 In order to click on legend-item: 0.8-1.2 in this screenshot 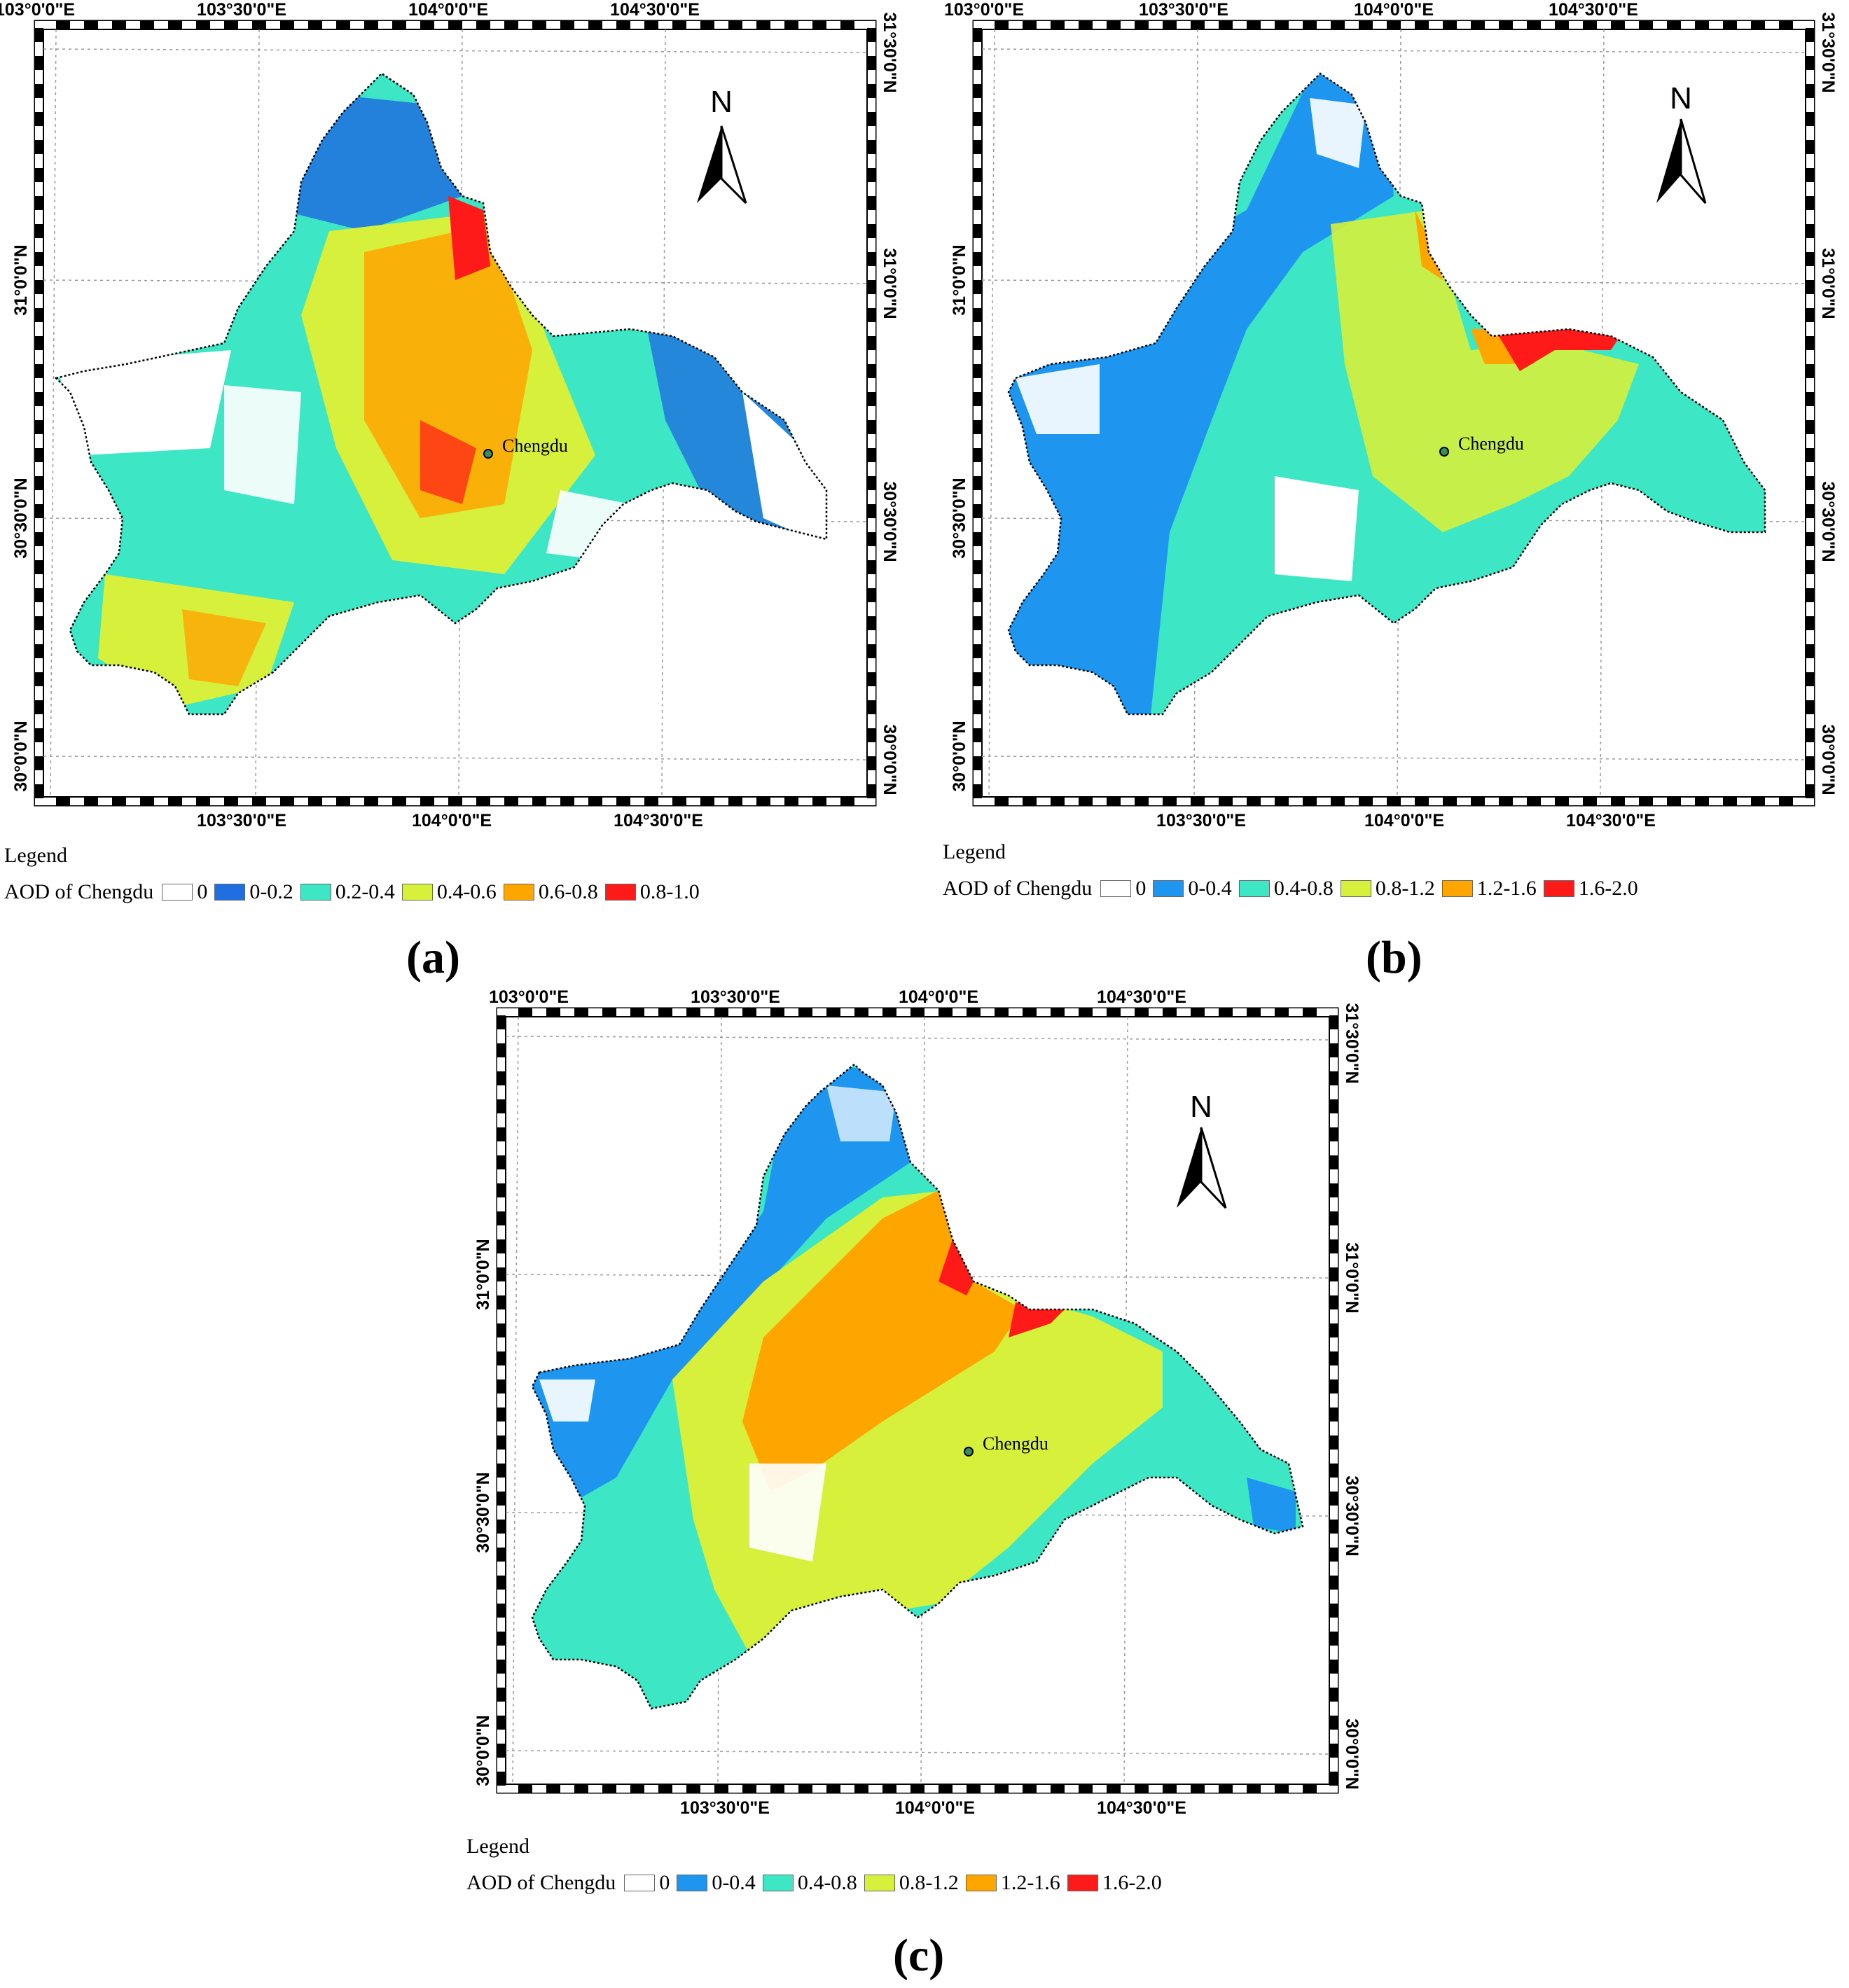, I will do `click(929, 1883)`.